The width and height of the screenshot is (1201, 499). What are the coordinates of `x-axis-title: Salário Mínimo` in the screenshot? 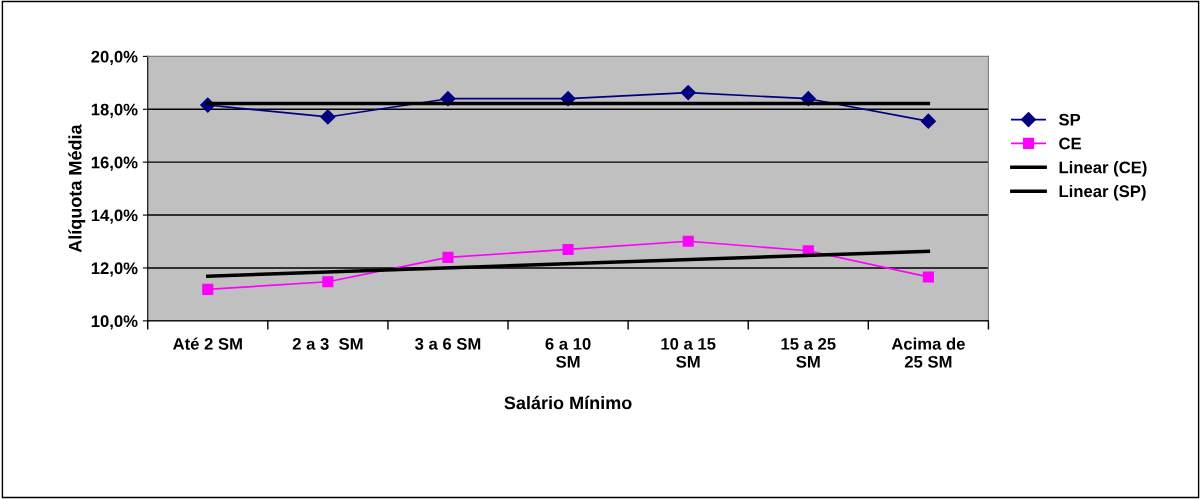 It's located at (568, 402).